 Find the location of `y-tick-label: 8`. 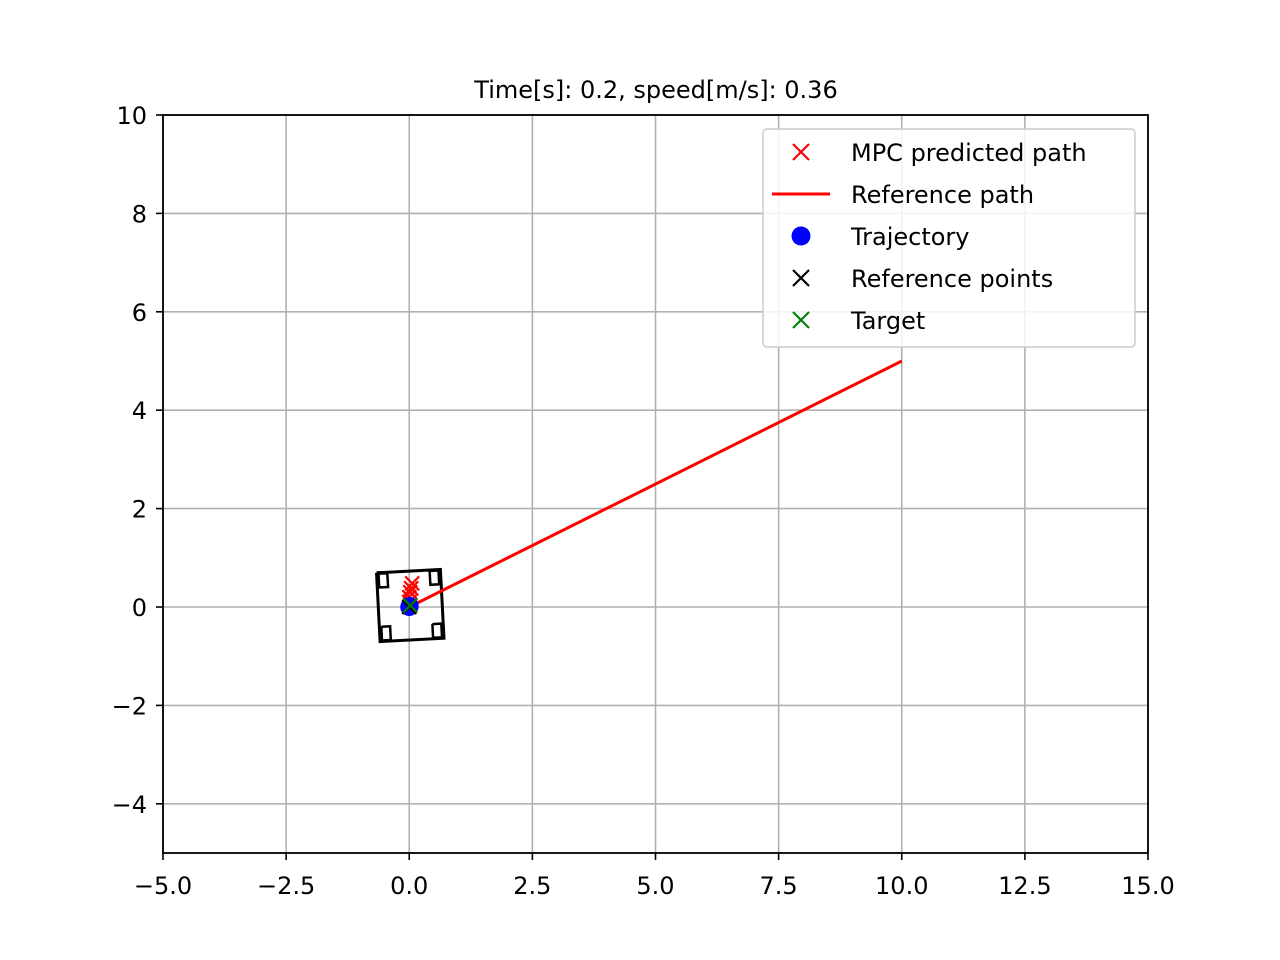

y-tick-label: 8 is located at coordinates (139, 214).